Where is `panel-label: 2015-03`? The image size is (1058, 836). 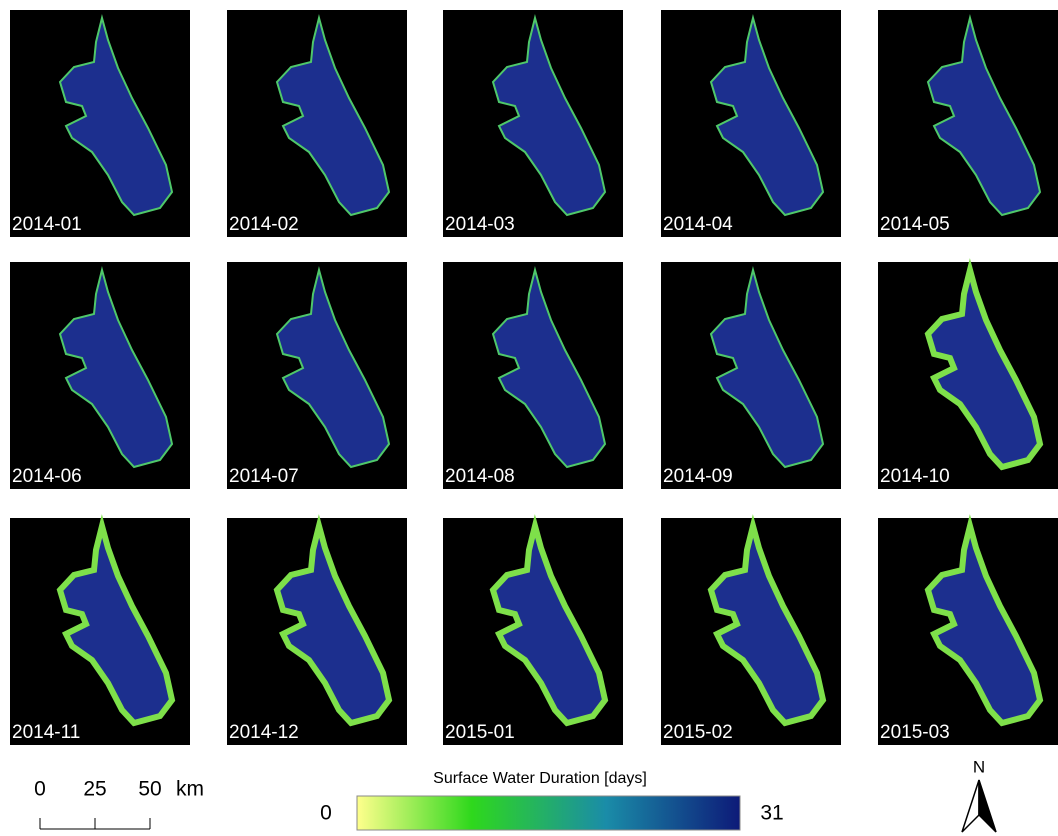 panel-label: 2015-03 is located at coordinates (915, 732).